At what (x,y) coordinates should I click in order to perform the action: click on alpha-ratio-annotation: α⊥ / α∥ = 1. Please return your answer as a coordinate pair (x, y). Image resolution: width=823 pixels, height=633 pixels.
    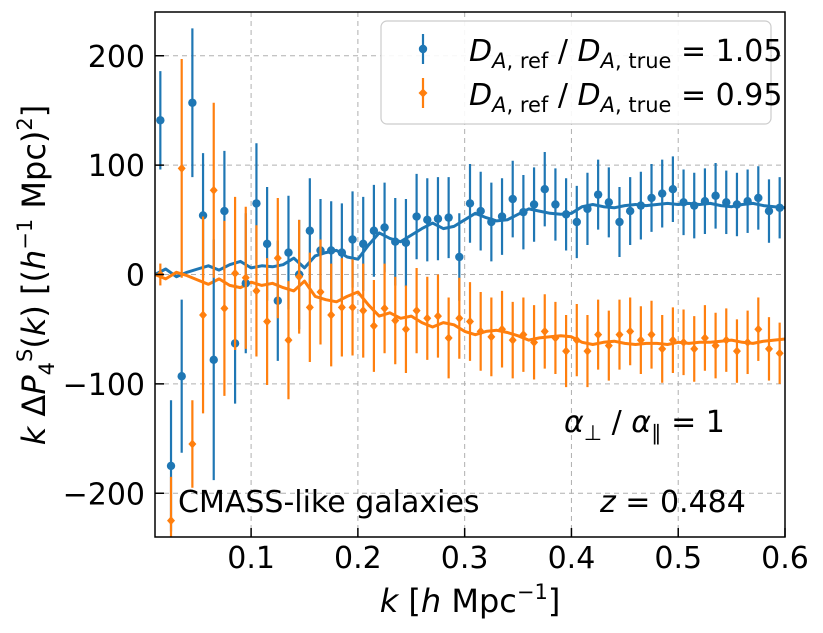
    Looking at the image, I should click on (644, 425).